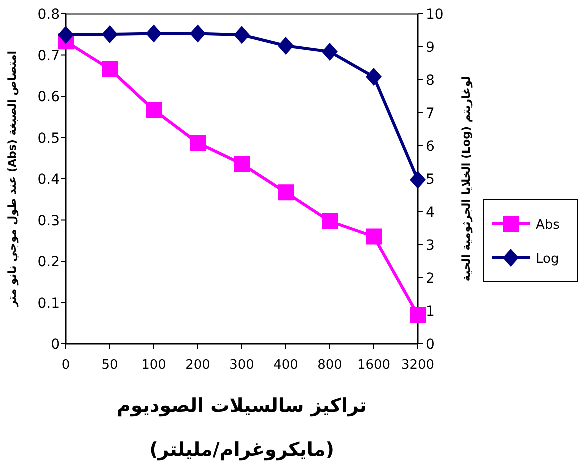 This screenshot has height=468, width=582. I want to click on y2-tick-label: 3, so click(430, 246).